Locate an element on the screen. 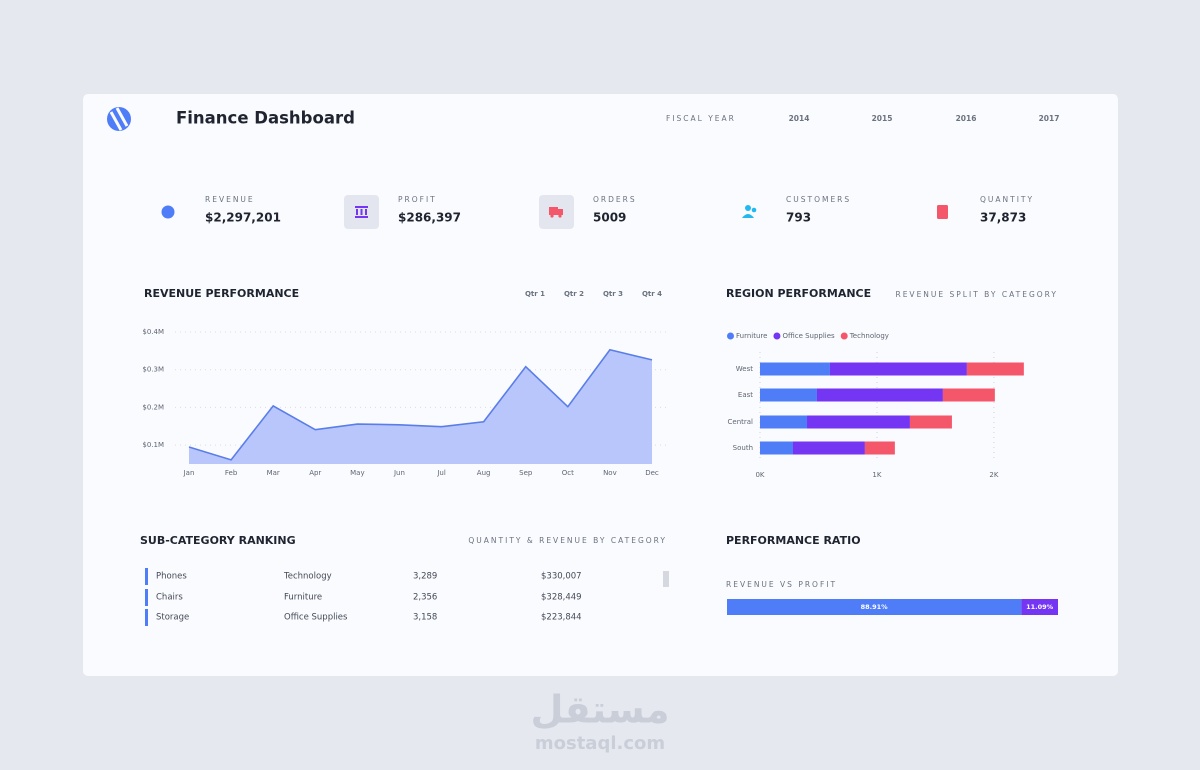  table-cell: Office Supplies is located at coordinates (316, 618).